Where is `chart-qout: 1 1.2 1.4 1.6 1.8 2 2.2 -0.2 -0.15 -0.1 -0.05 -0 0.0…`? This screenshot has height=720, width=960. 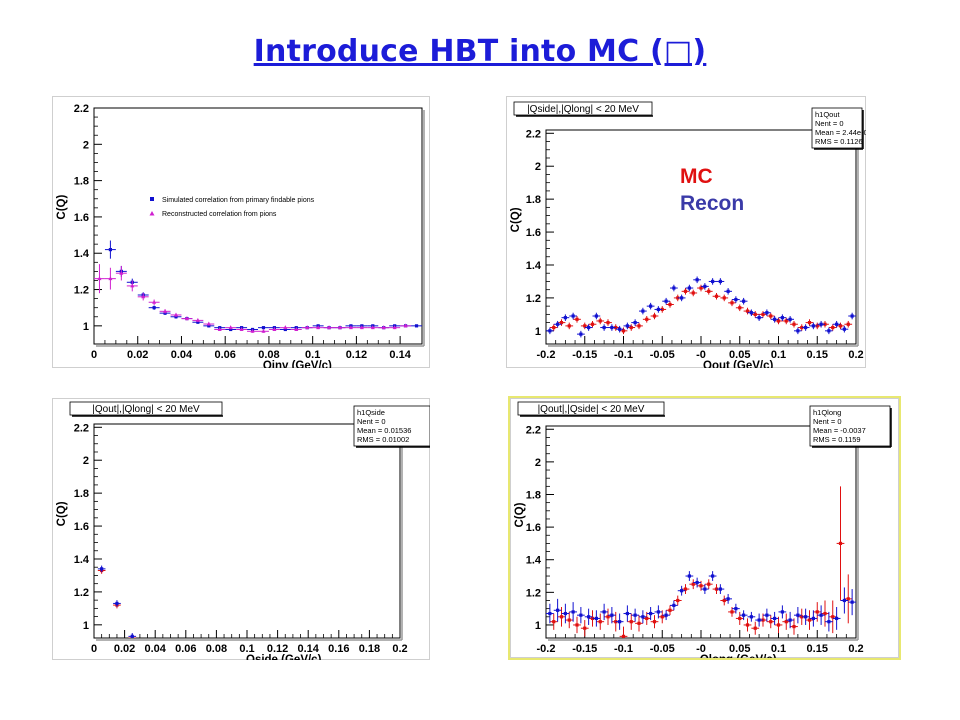 chart-qout: 1 1.2 1.4 1.6 1.8 2 2.2 -0.2 -0.15 -0.1 -0.05 -0 0.0… is located at coordinates (686, 232).